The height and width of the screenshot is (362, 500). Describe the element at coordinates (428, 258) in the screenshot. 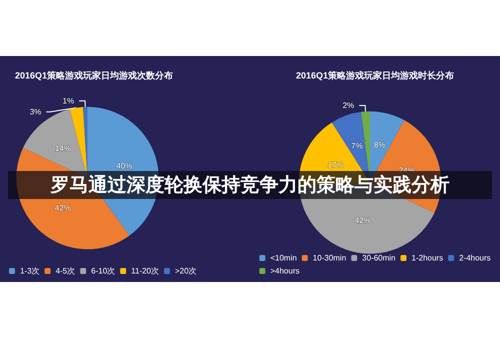

I see `legend-label: 1-2hours` at that location.